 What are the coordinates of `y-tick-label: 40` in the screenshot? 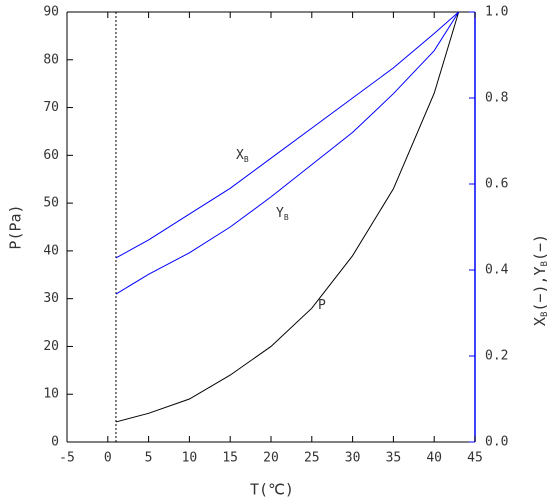 It's located at (51, 250).